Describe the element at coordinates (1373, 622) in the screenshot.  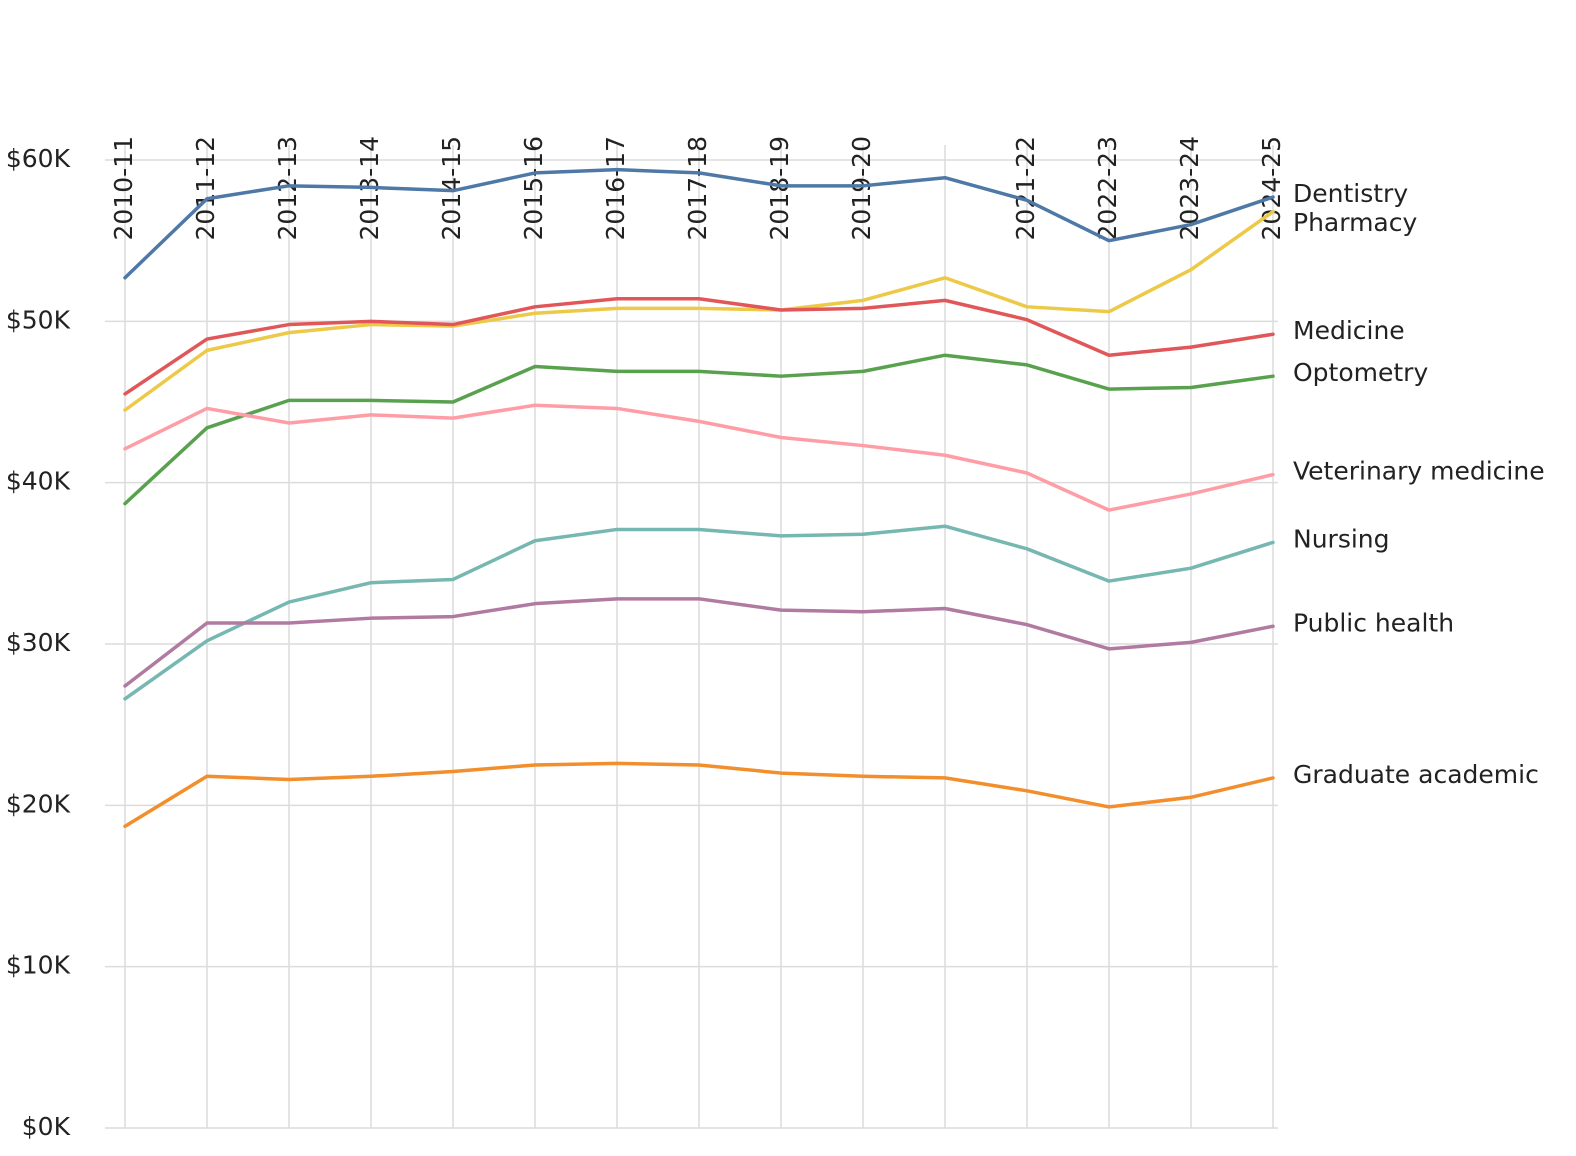
I see `series-label: Public health` at that location.